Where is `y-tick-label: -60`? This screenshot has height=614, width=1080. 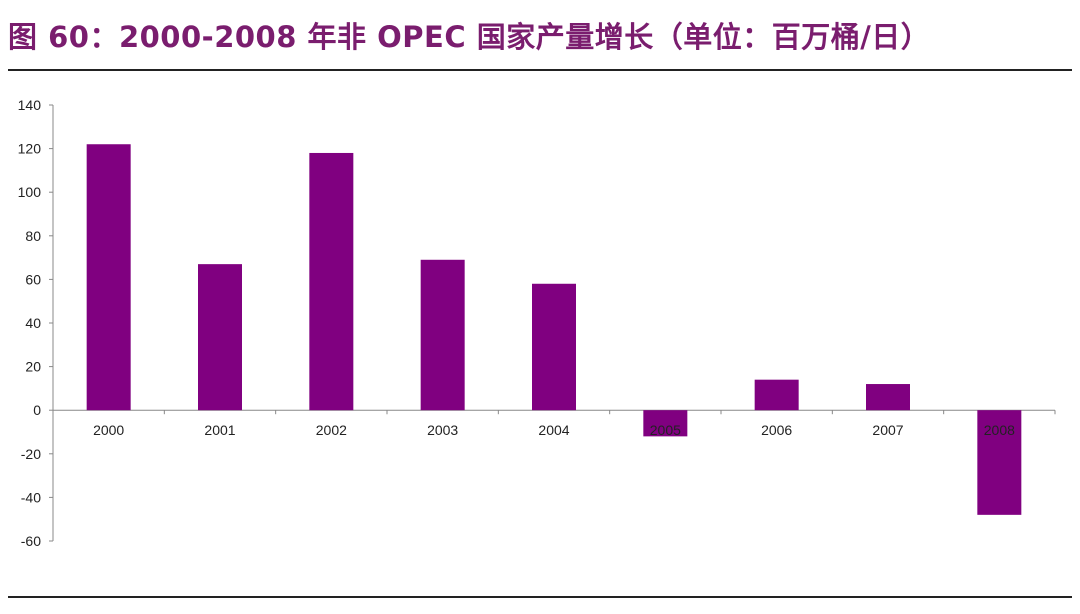 y-tick-label: -60 is located at coordinates (31, 541).